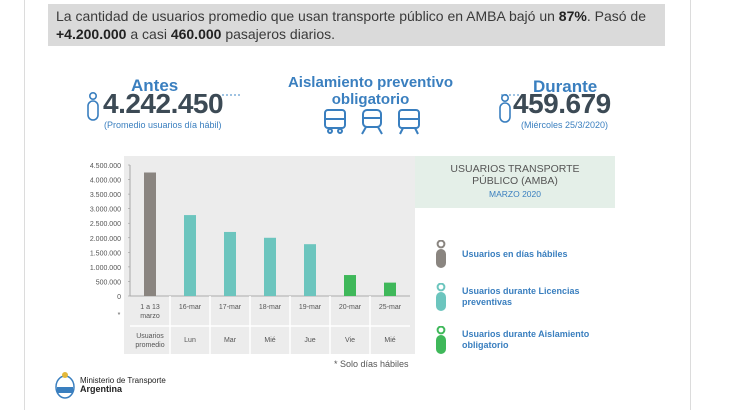 The height and width of the screenshot is (410, 730). I want to click on train-icon, so click(372, 122).